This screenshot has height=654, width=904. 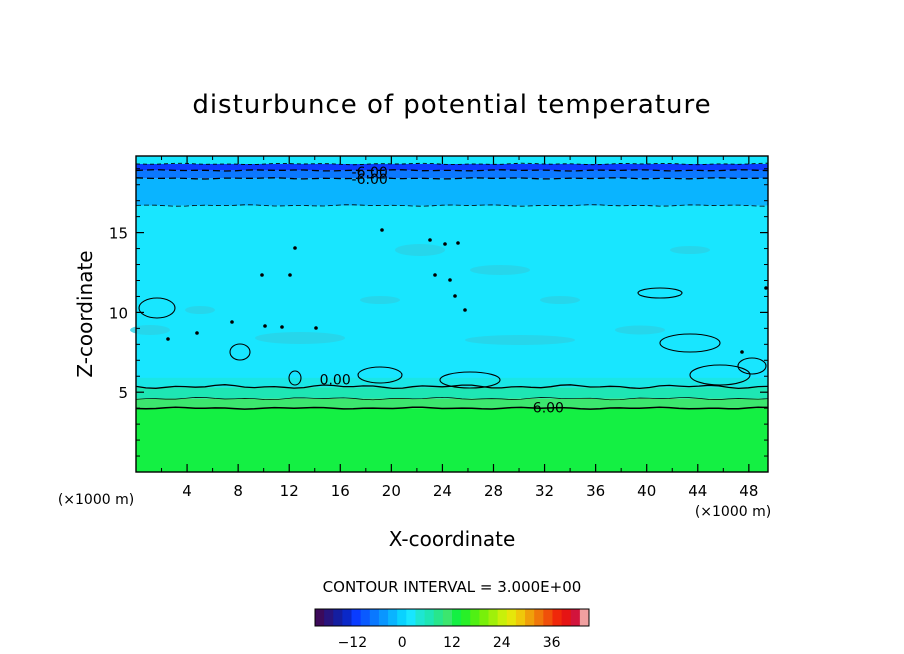 I want to click on x-tick-label: 44, so click(x=697, y=491).